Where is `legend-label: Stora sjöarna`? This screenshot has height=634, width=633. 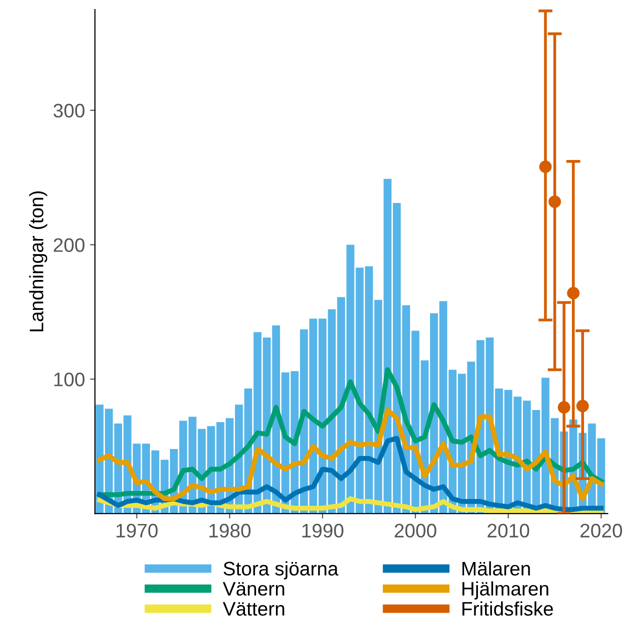
legend-label: Stora sjöarna is located at coordinates (281, 570).